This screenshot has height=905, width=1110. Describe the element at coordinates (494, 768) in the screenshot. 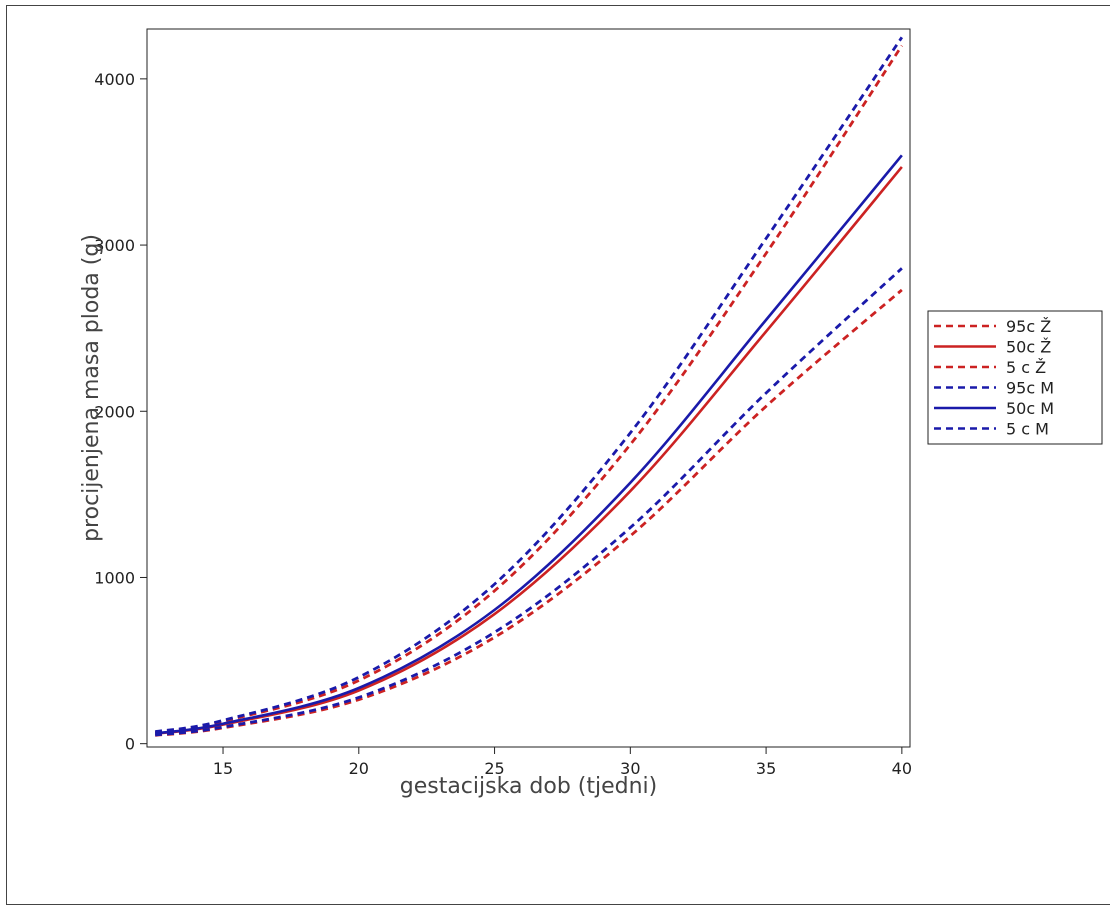

I see `x-tick-label: 25` at that location.